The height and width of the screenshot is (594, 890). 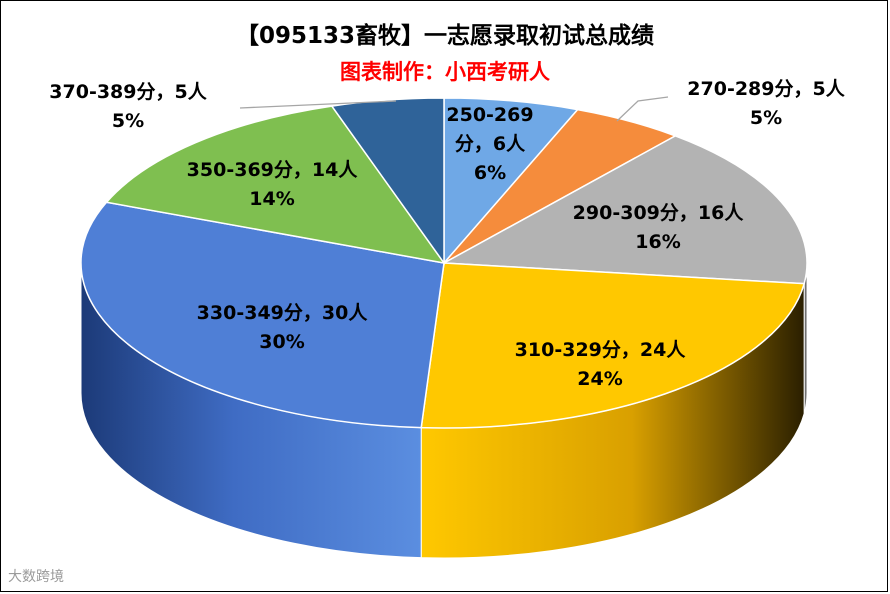 What do you see at coordinates (36, 577) in the screenshot?
I see `watermark-text: 大数跨境` at bounding box center [36, 577].